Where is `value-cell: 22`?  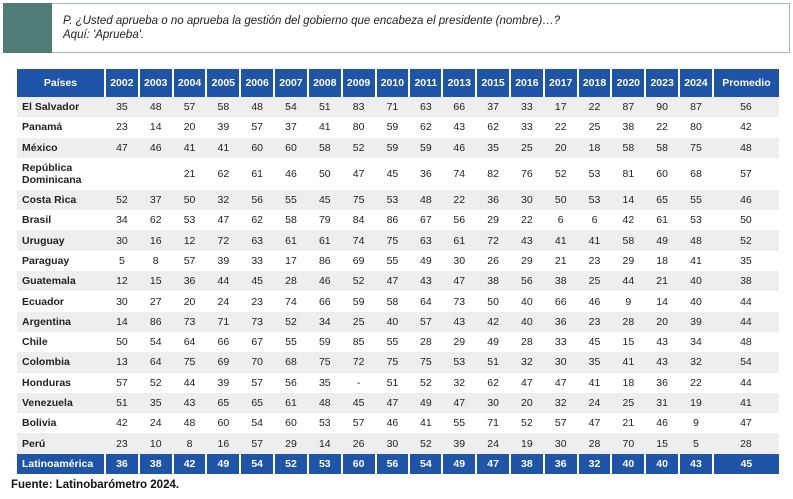 value-cell: 22 is located at coordinates (696, 382).